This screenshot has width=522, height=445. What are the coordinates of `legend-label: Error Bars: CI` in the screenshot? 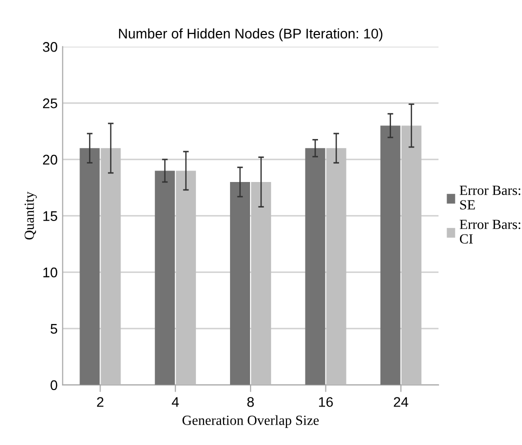 It's located at (490, 232).